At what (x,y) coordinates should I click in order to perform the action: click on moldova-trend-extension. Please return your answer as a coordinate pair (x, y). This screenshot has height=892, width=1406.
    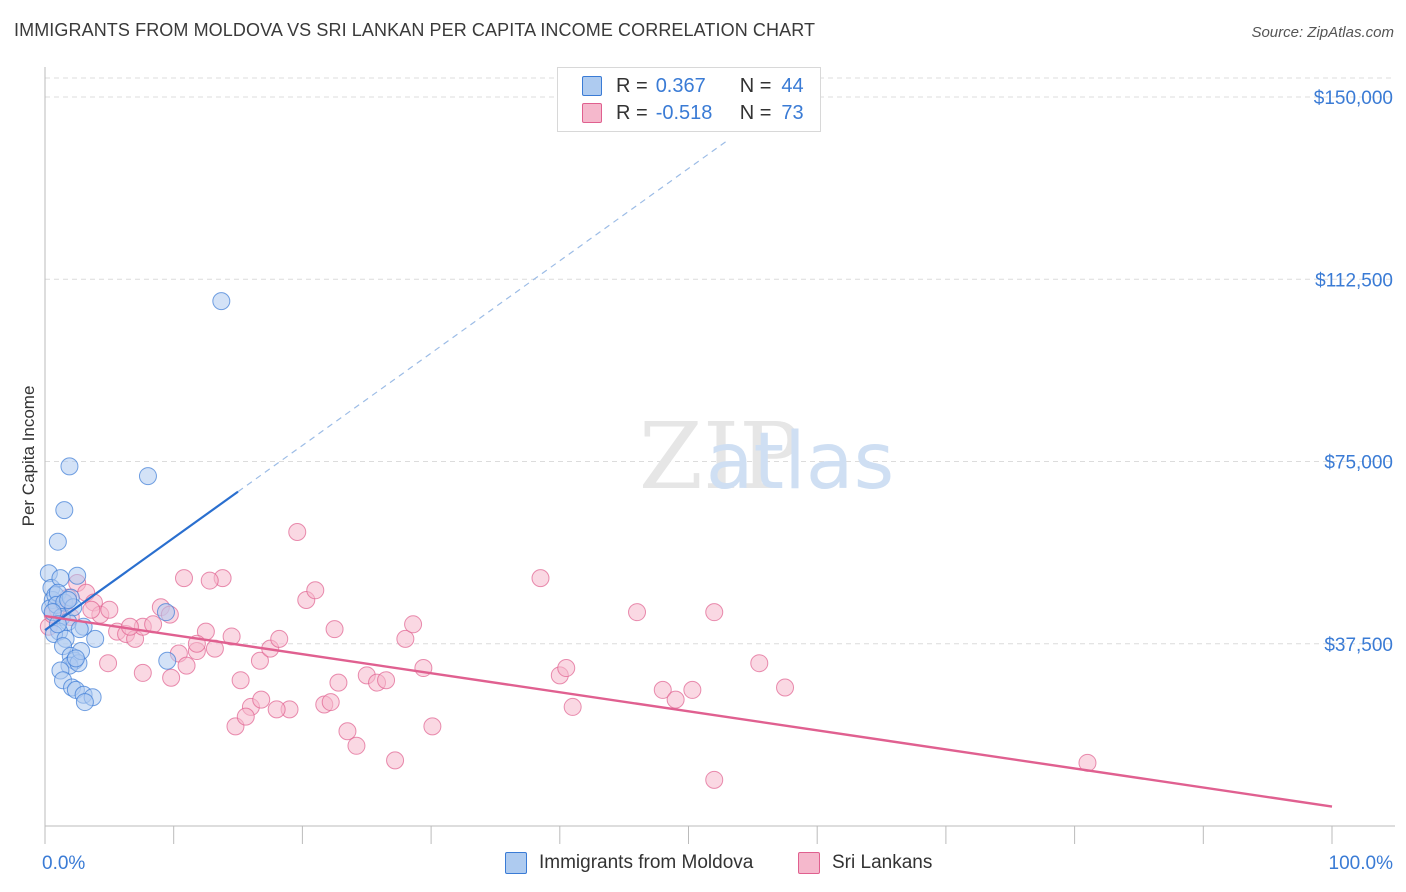
    Looking at the image, I should click on (482, 316).